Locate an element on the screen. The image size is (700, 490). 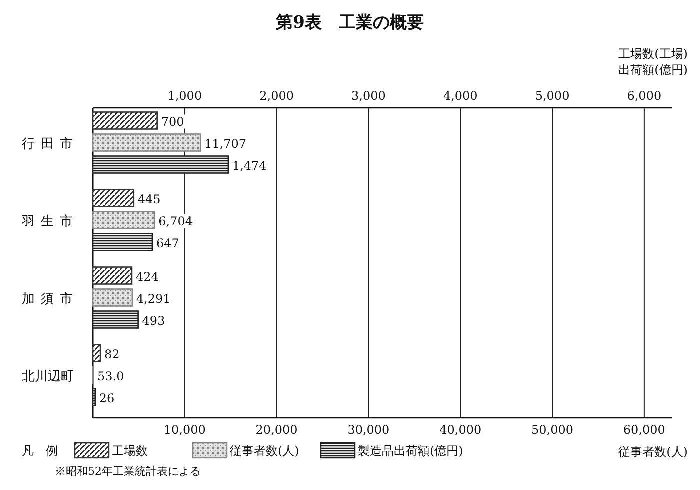
data-label: 424 is located at coordinates (148, 277).